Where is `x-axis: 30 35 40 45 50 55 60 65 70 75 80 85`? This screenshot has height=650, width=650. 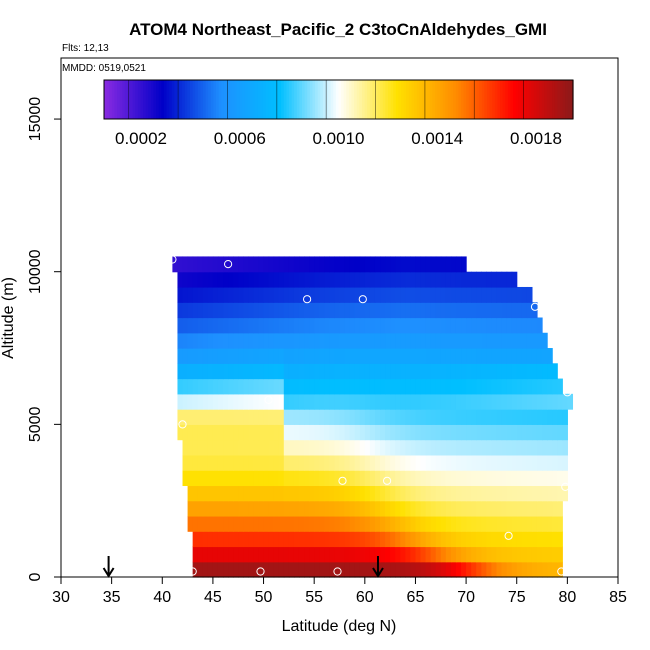
x-axis: 30 35 40 45 50 55 60 65 70 75 80 85 is located at coordinates (339, 591).